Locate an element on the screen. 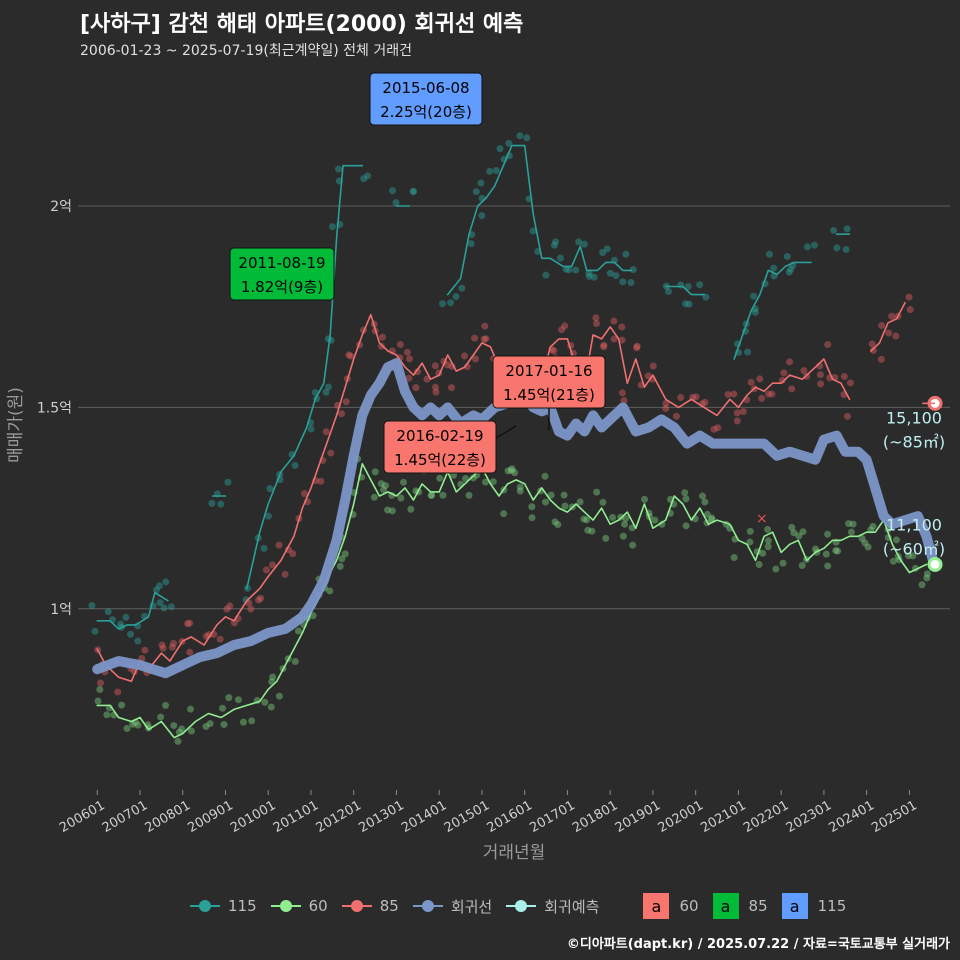  x-tick-label: 200601 is located at coordinates (82, 817).